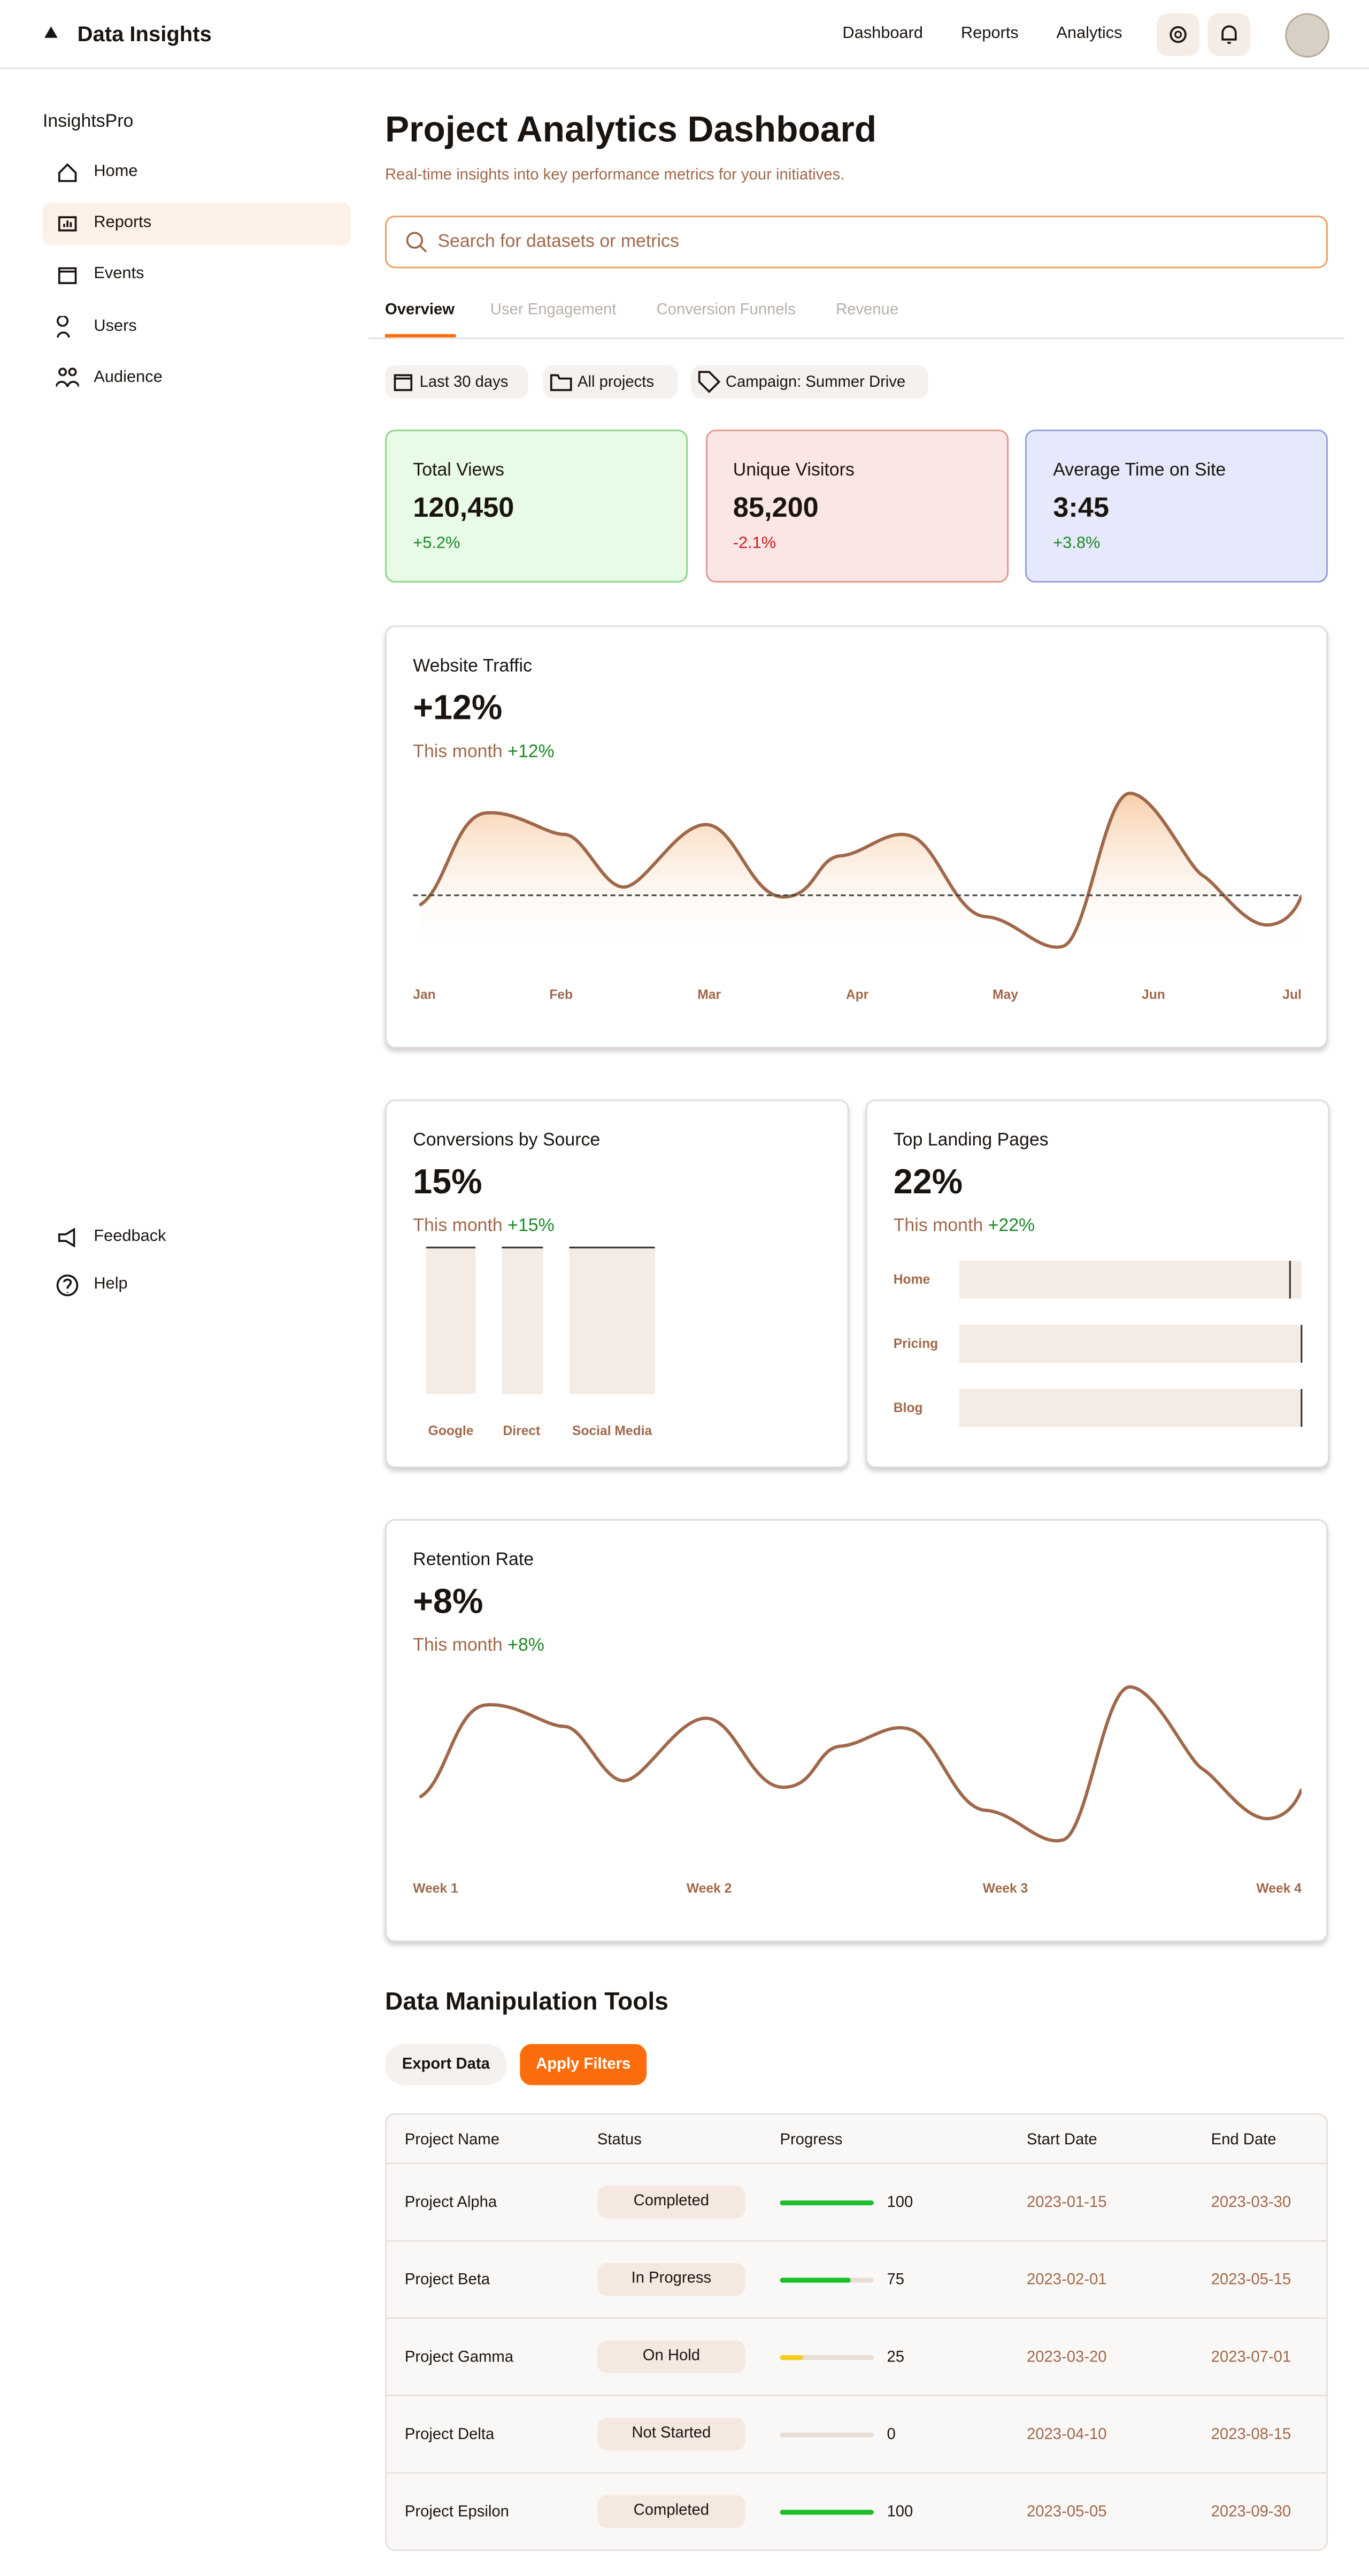 This screenshot has height=2576, width=1369. What do you see at coordinates (115, 326) in the screenshot?
I see `sidebar-label: Users` at bounding box center [115, 326].